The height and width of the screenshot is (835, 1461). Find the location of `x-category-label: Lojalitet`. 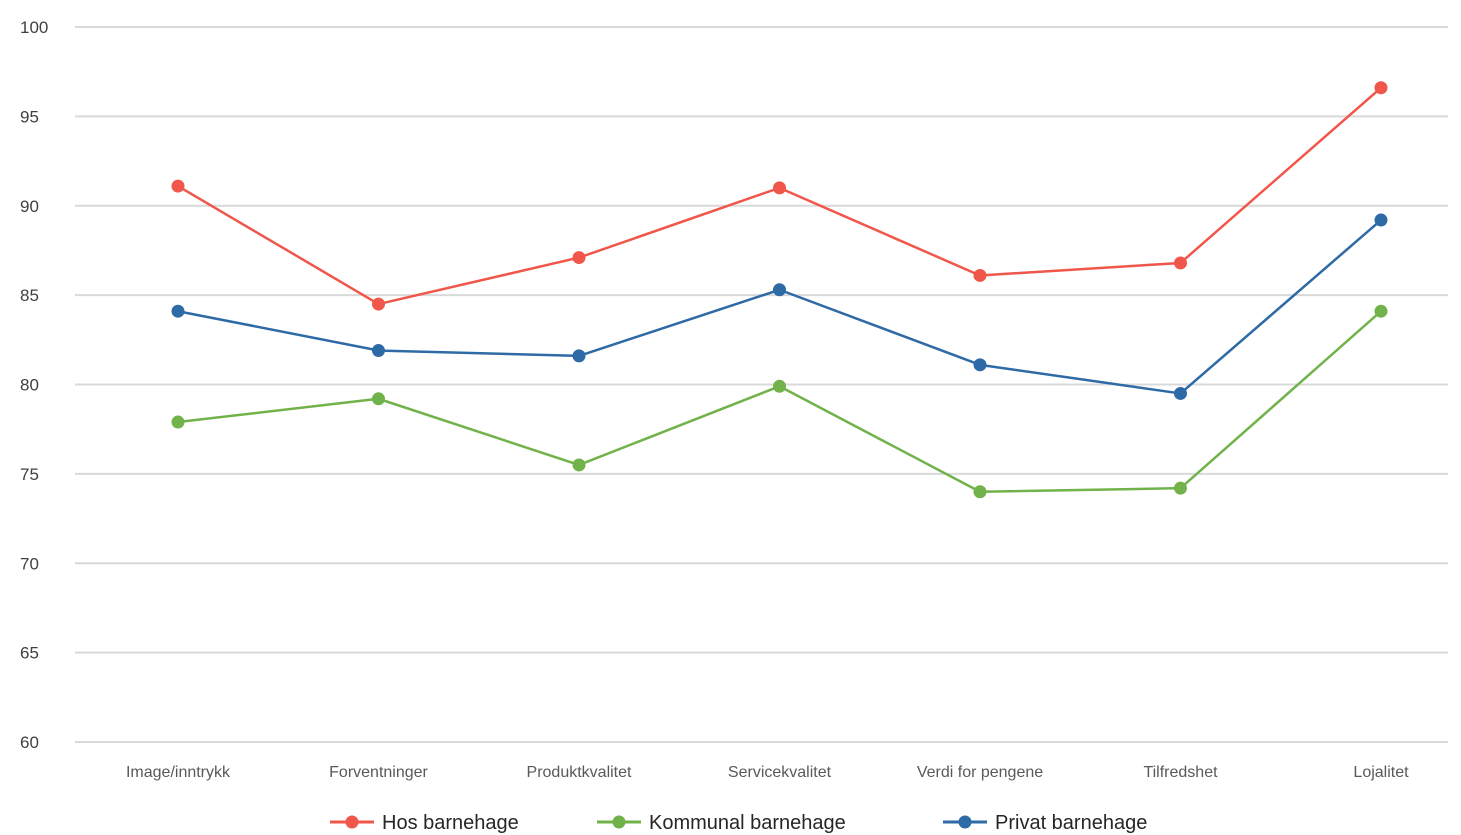

x-category-label: Lojalitet is located at coordinates (1381, 772).